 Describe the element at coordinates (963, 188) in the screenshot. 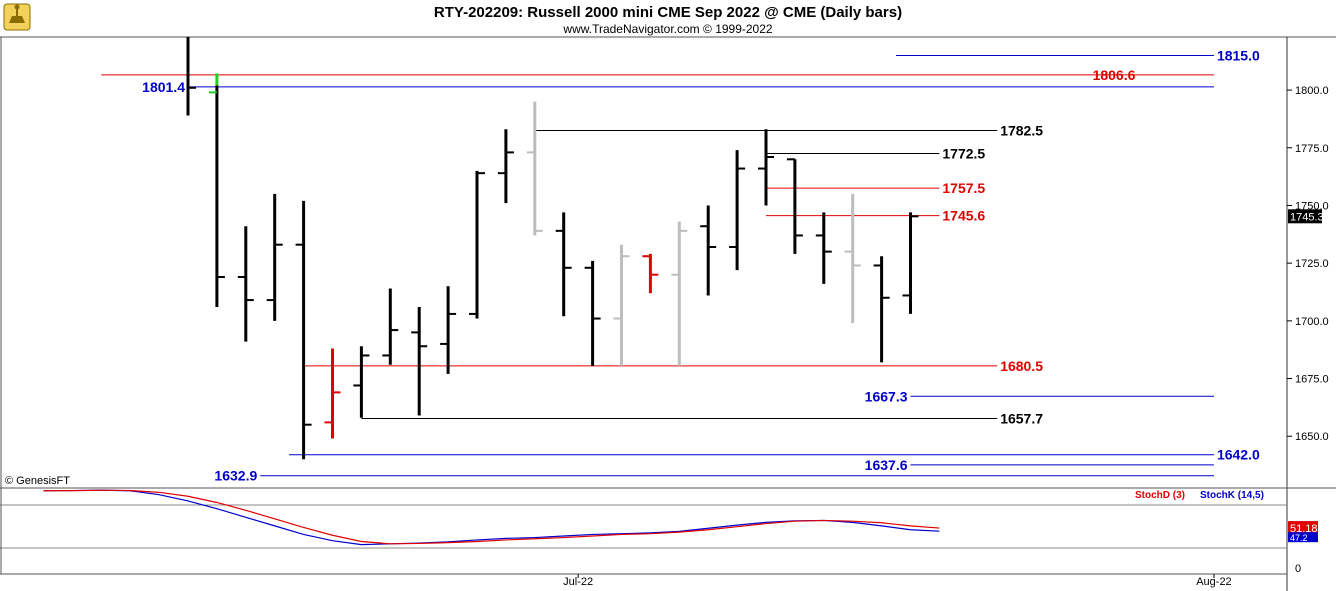

I see `level-label: 1757.5` at that location.